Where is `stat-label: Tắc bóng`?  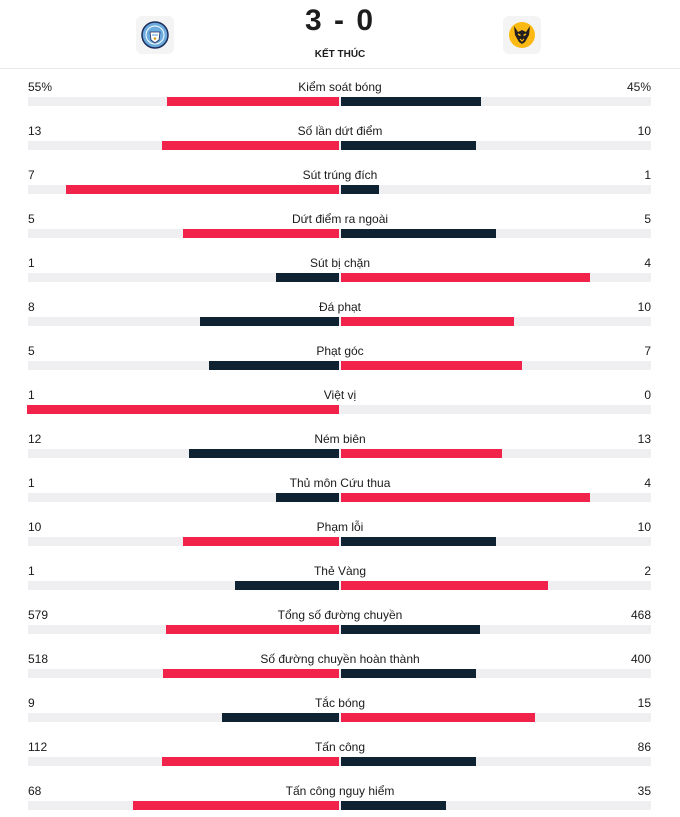
stat-label: Tắc bóng is located at coordinates (340, 703).